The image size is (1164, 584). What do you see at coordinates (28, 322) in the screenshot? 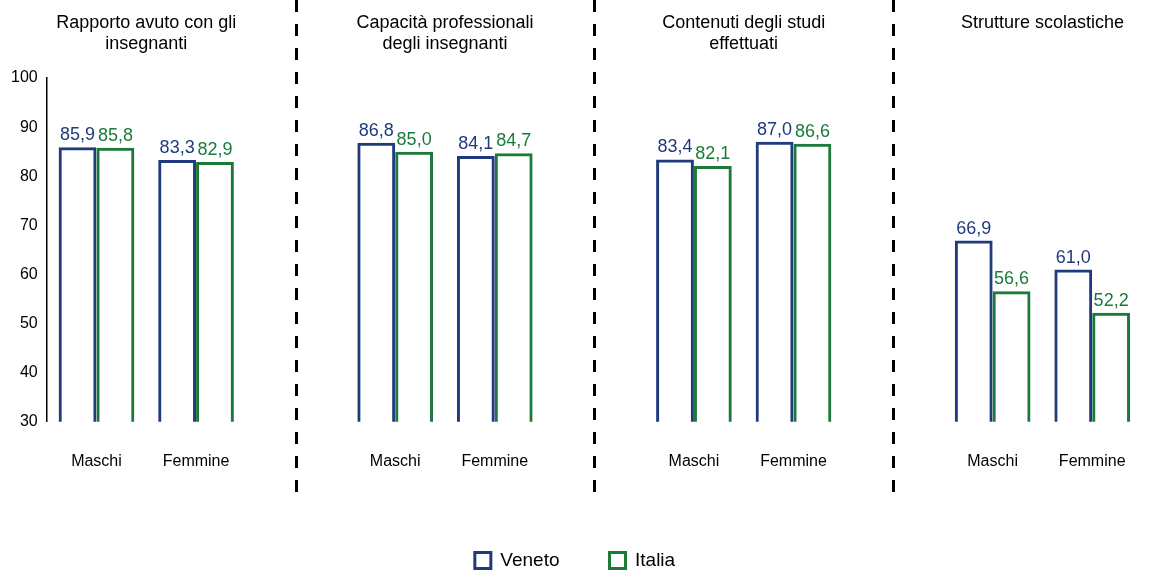
I see `y-tick-label: 50` at bounding box center [28, 322].